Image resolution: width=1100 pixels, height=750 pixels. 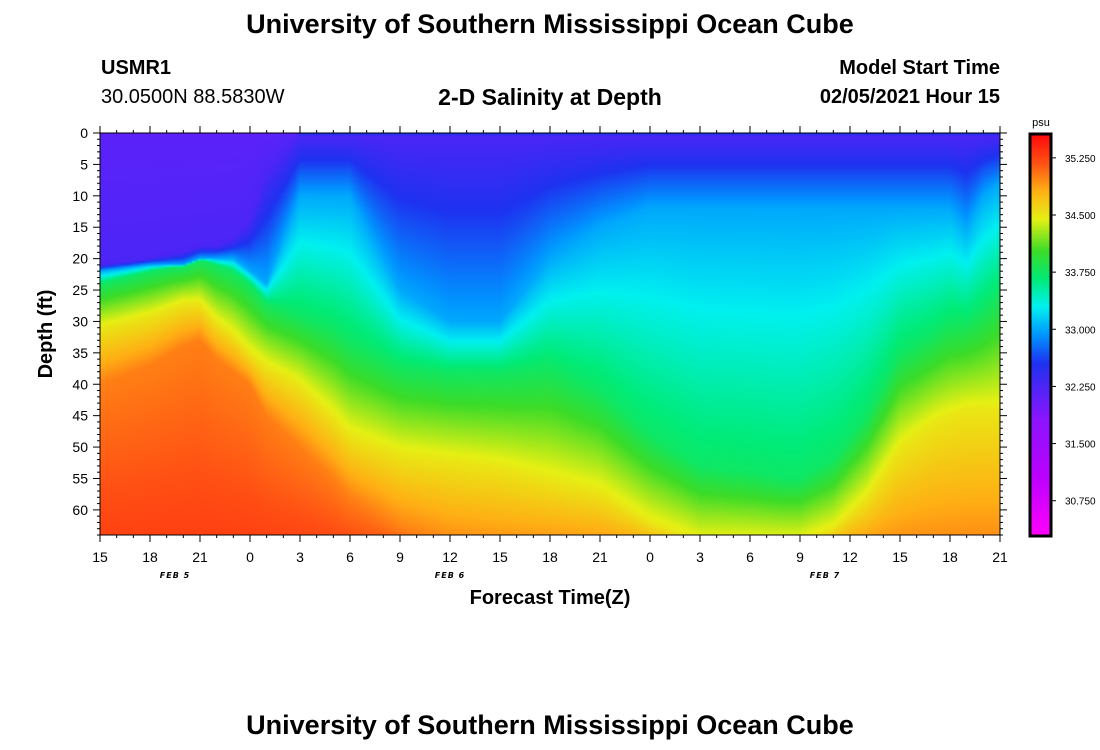 I want to click on colorbar-tick-label: 33.750, so click(x=1080, y=273).